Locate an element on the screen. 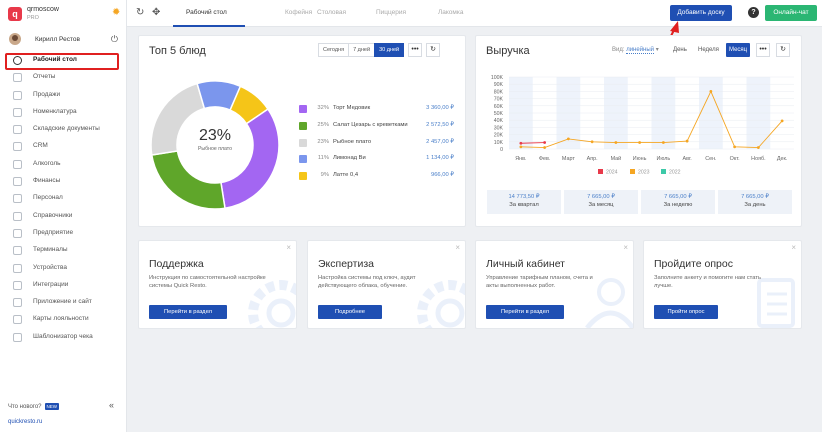 The width and height of the screenshot is (822, 432). sidebar-item-15: Карты лояльности is located at coordinates (63, 319).